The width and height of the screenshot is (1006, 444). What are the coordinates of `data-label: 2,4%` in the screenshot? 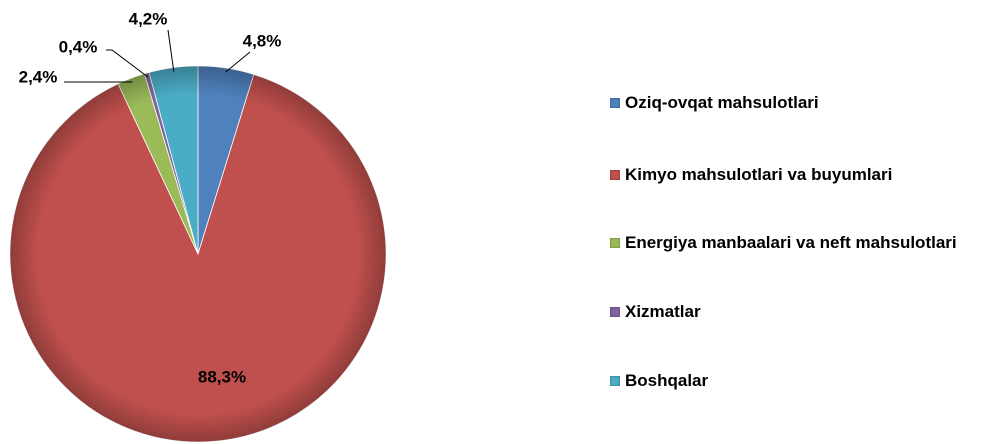 It's located at (38, 76).